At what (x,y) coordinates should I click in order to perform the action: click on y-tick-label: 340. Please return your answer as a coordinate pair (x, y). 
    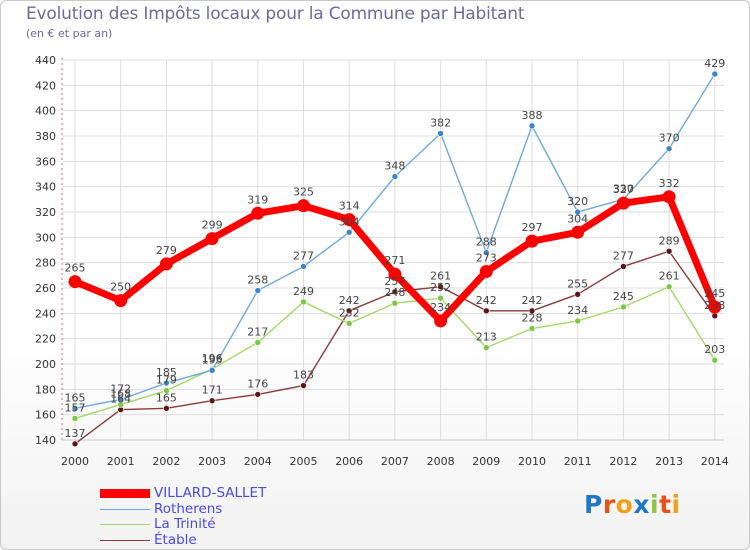
    Looking at the image, I should click on (45, 187).